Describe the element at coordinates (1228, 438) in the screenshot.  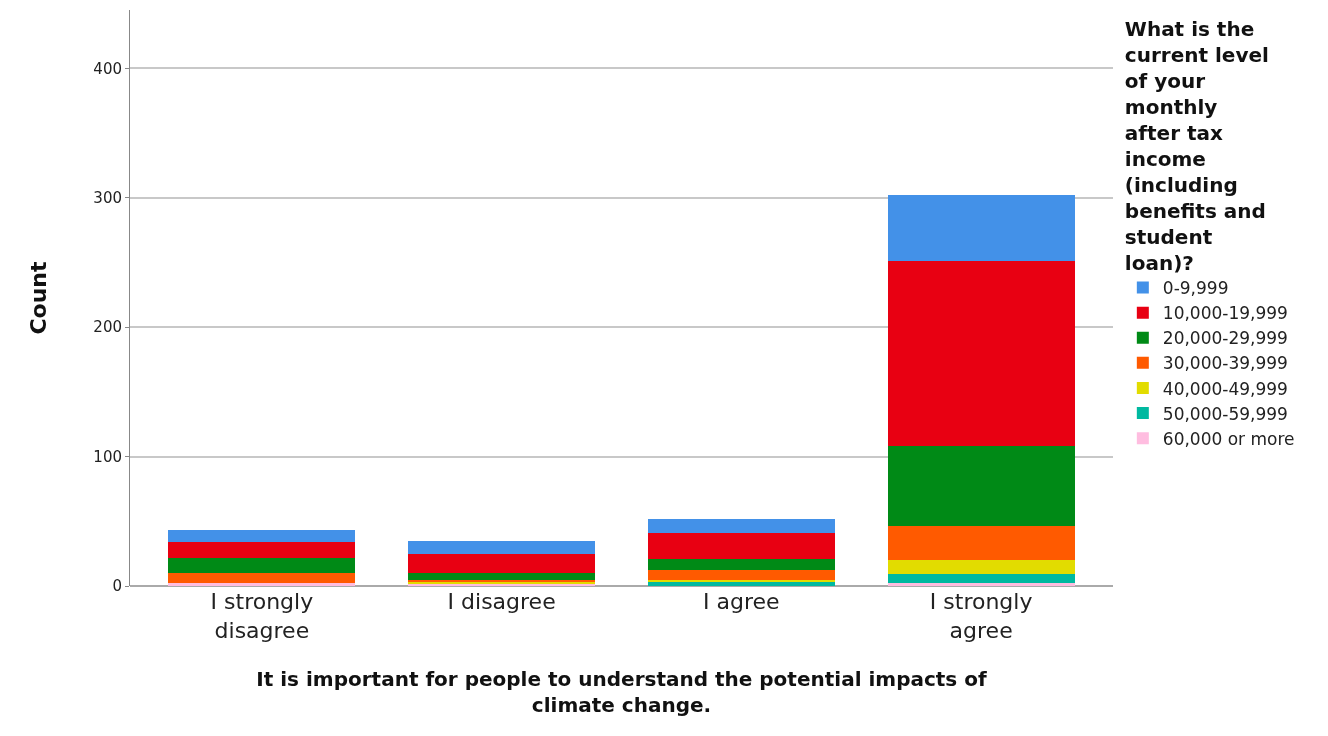
I see `legend-label: 60,000 or more` at that location.